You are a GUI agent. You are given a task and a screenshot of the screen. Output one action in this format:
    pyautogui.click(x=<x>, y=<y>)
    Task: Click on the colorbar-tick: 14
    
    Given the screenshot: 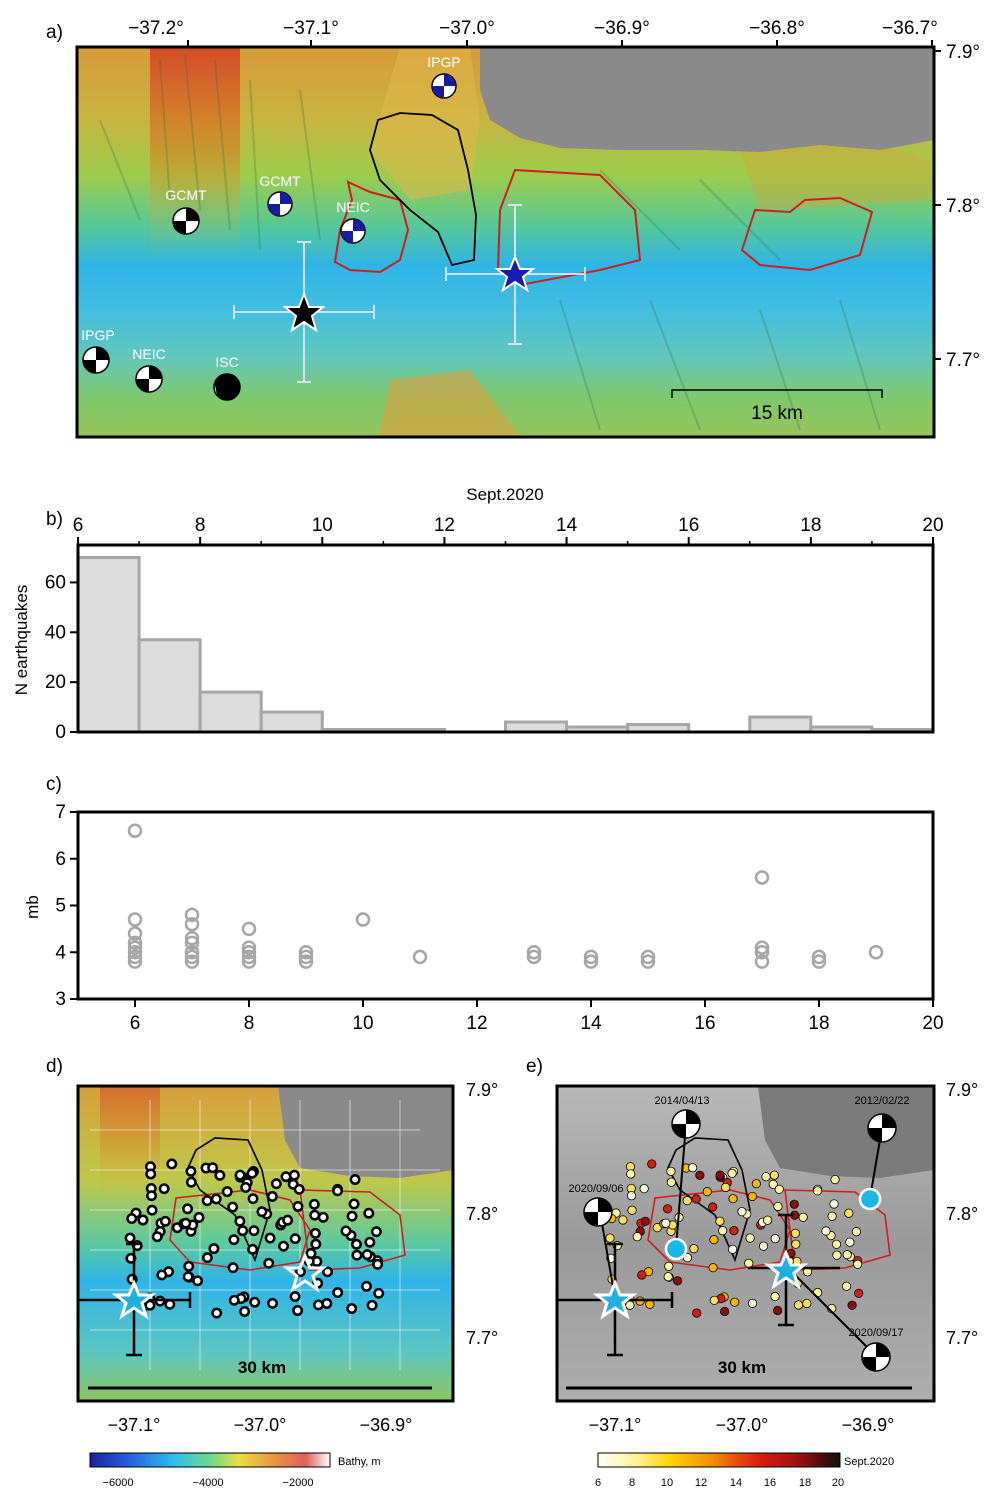 What is the action you would take?
    pyautogui.click(x=736, y=1483)
    